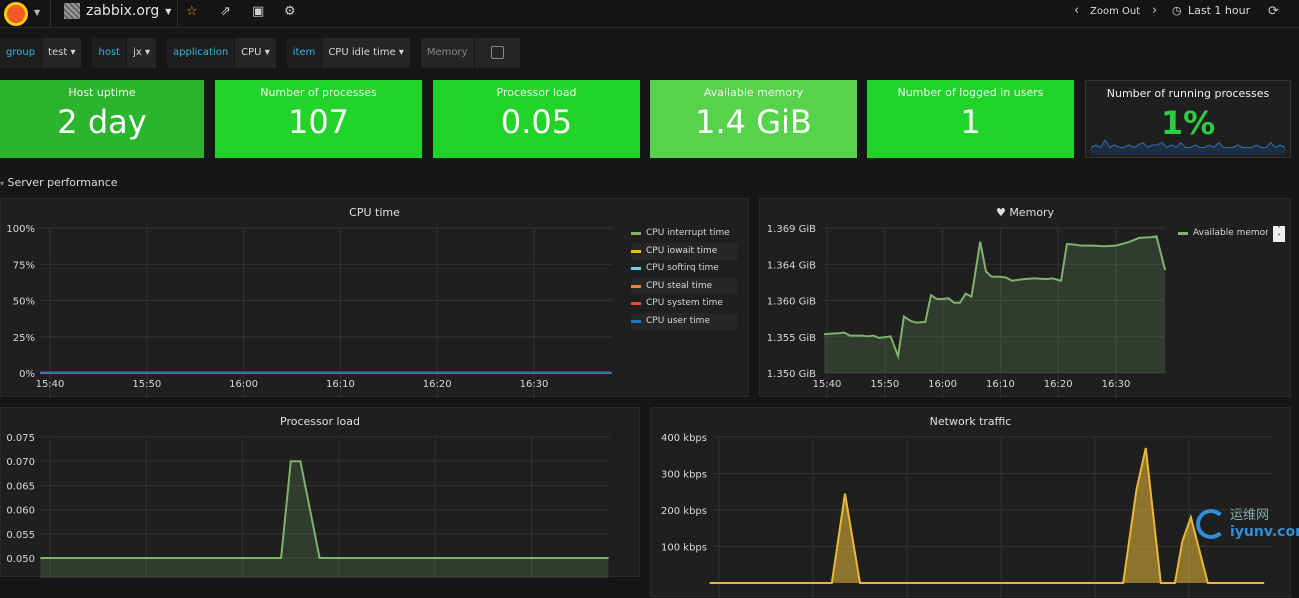 The image size is (1299, 598). I want to click on y-tick-label: 1.355 GiB, so click(791, 338).